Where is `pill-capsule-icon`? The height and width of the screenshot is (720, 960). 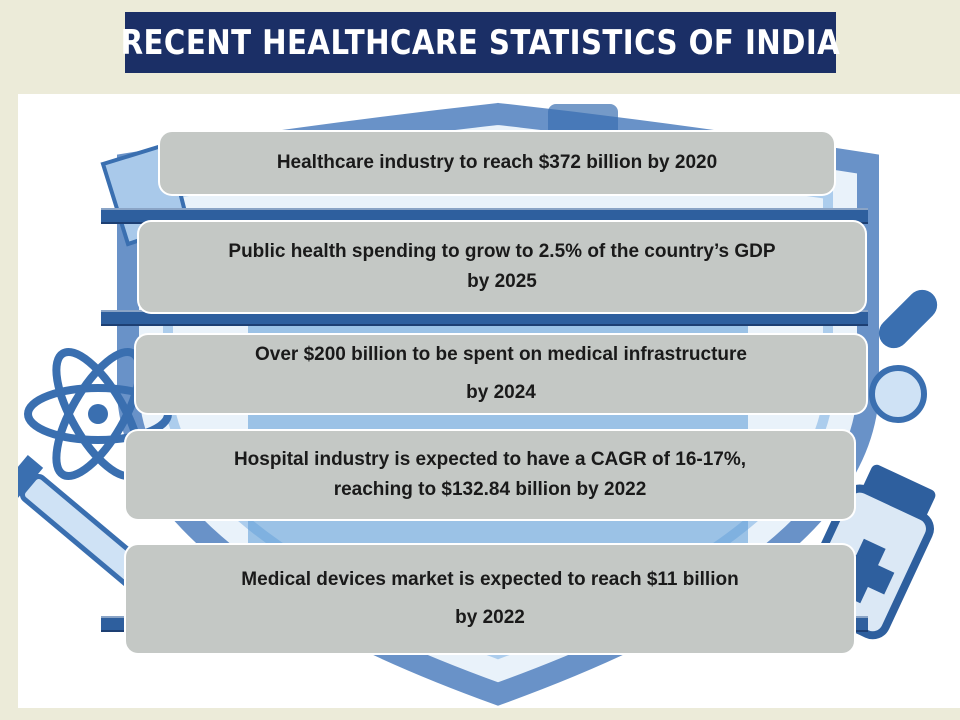 pill-capsule-icon is located at coordinates (903, 356).